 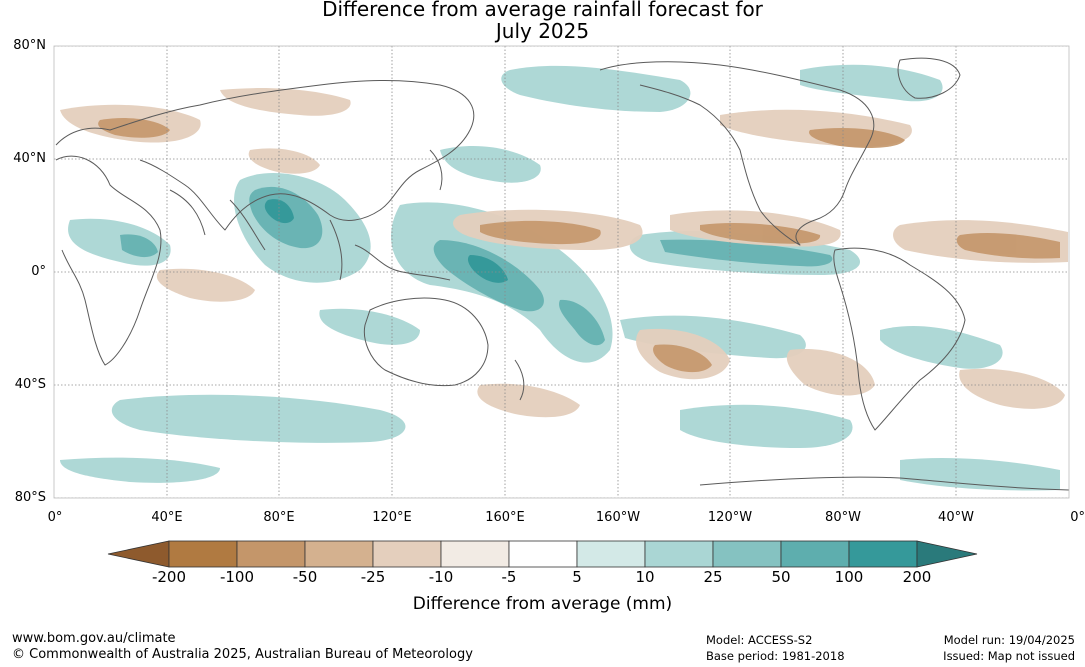 I want to click on colorbar-tick-label: 200, so click(x=917, y=577).